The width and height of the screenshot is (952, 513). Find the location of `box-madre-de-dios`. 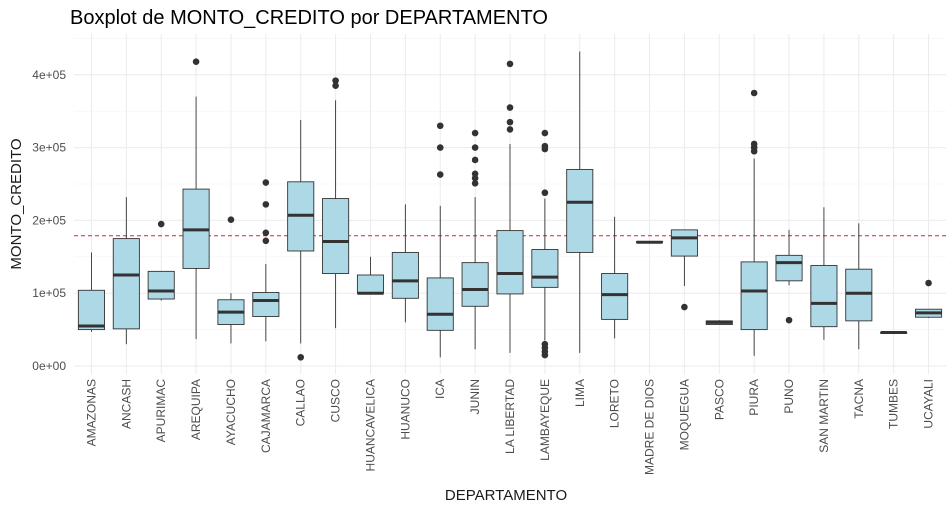

box-madre-de-dios is located at coordinates (649, 242).